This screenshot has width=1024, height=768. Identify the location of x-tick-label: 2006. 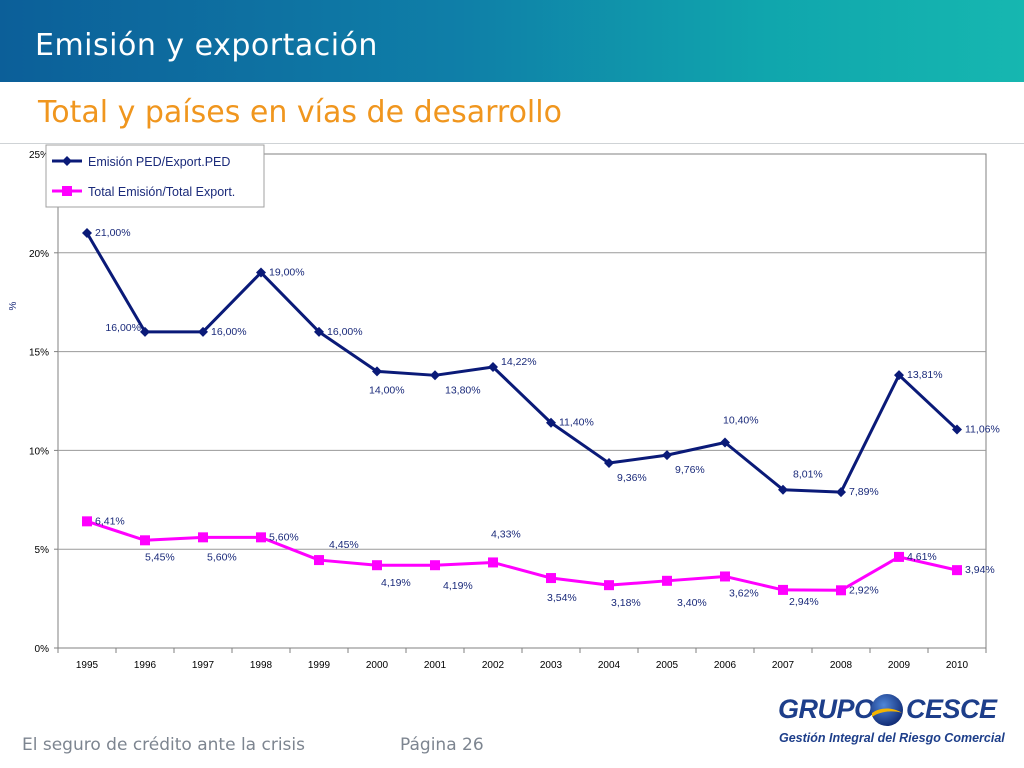
(725, 665).